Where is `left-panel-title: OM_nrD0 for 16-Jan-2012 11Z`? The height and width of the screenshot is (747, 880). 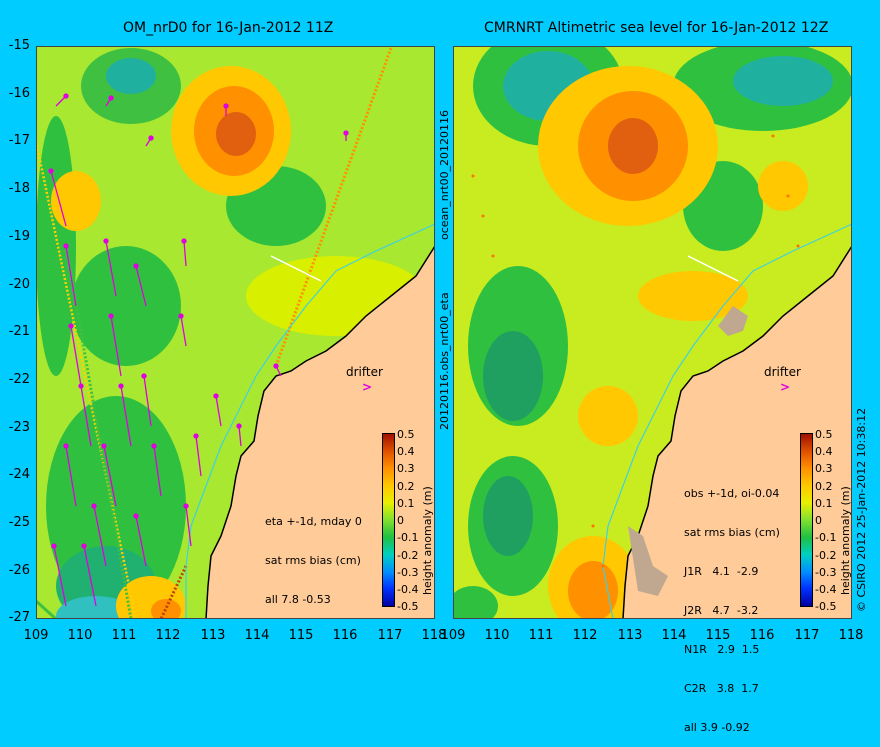 left-panel-title: OM_nrD0 for 16-Jan-2012 11Z is located at coordinates (228, 28).